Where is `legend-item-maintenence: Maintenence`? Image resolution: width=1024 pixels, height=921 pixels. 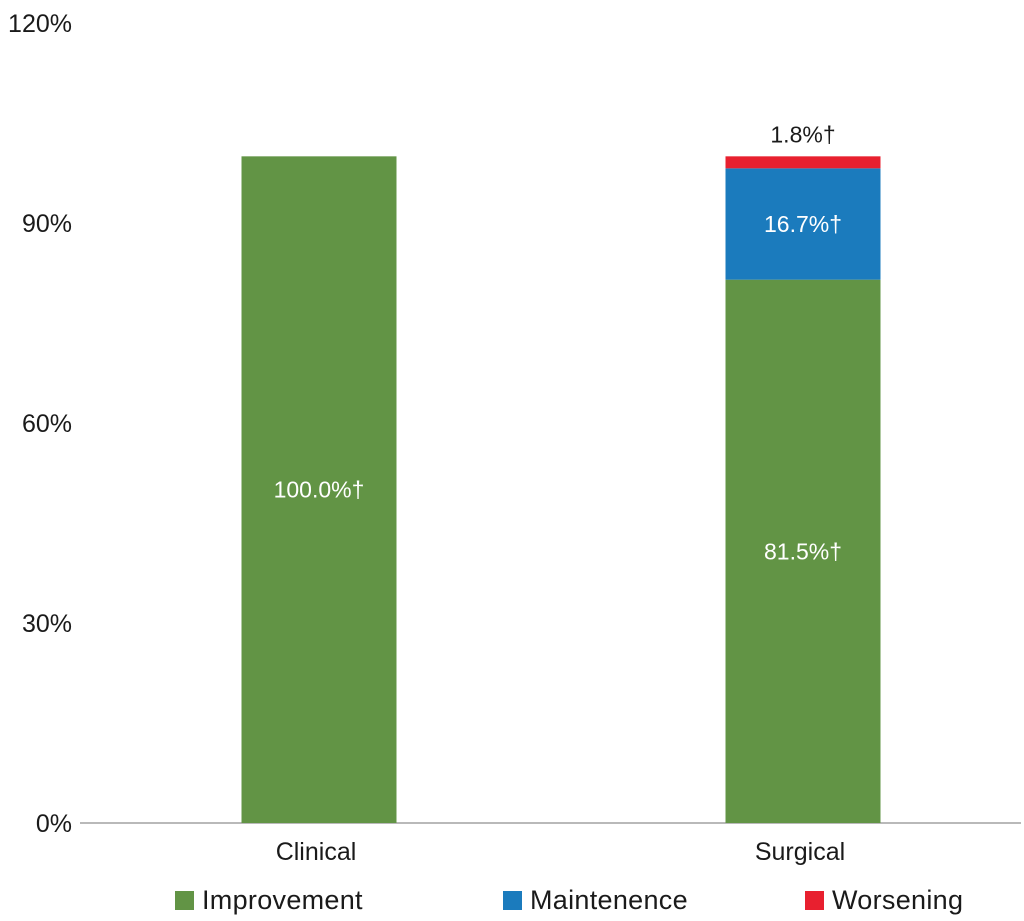
legend-item-maintenence: Maintenence is located at coordinates (595, 900).